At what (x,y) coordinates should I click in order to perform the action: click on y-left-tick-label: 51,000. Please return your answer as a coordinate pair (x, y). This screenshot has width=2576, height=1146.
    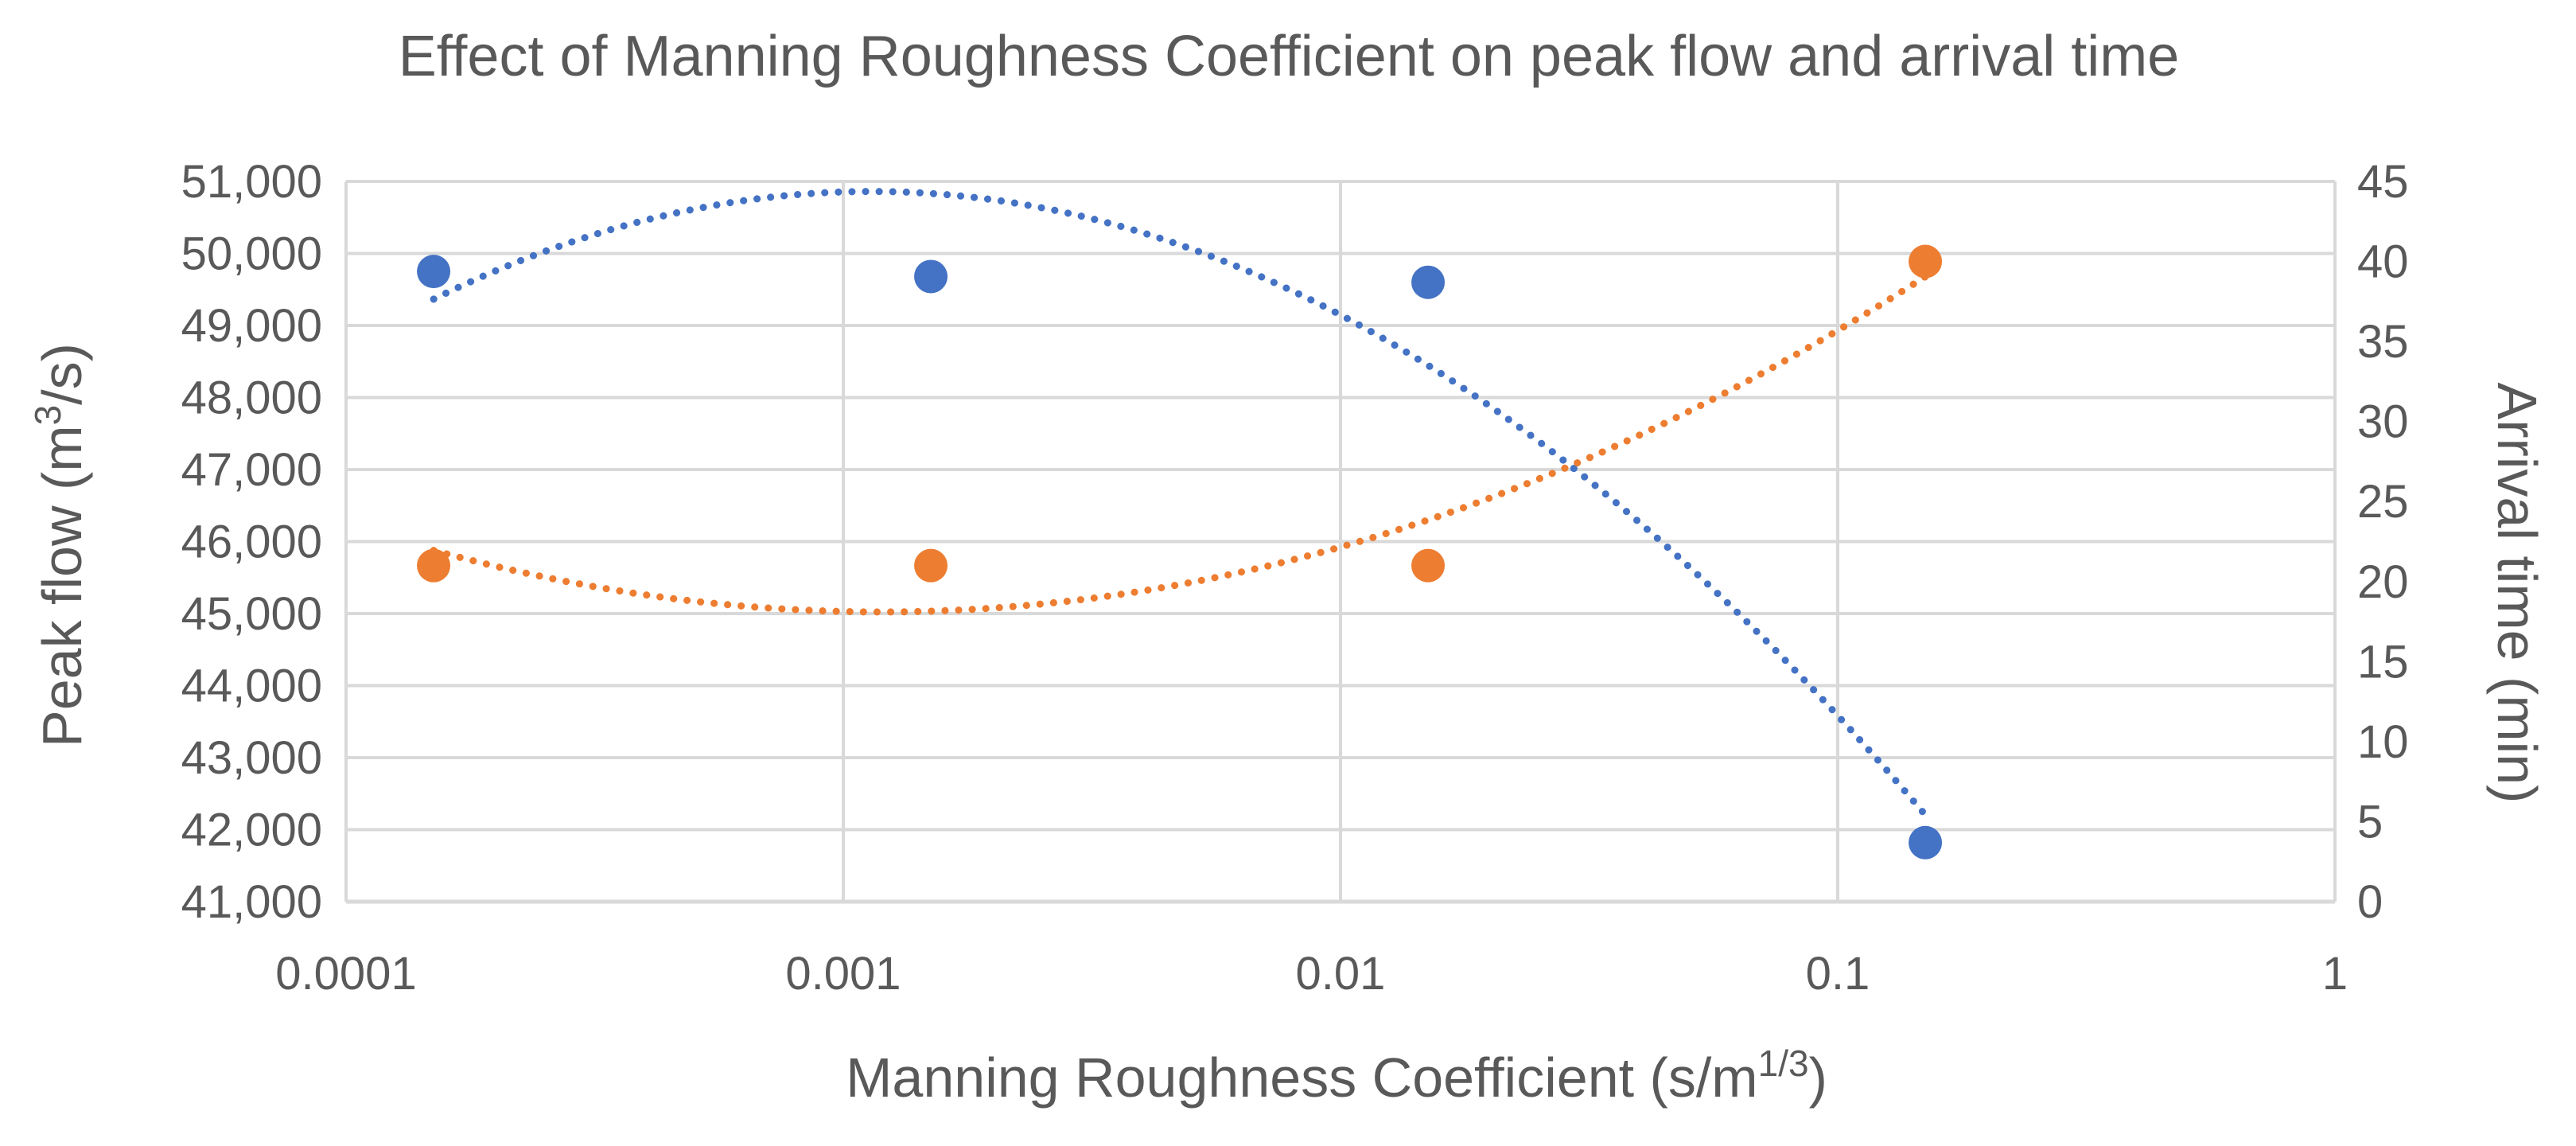
    Looking at the image, I should click on (252, 182).